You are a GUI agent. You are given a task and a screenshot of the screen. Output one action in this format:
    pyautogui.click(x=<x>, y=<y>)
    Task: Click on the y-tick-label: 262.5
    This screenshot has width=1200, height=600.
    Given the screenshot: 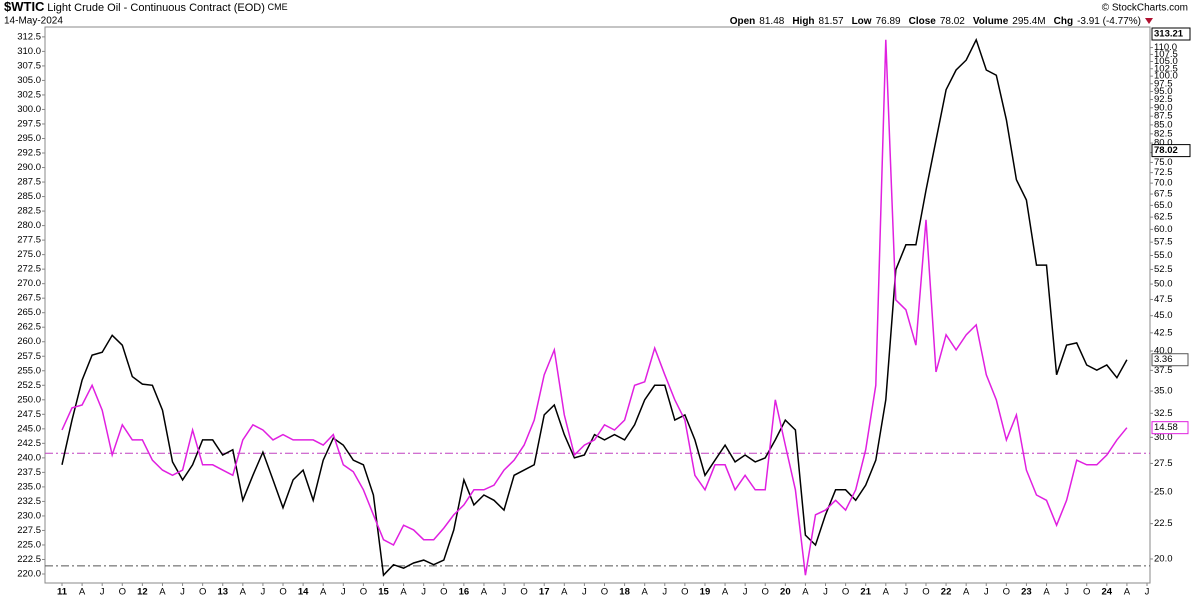 What is the action you would take?
    pyautogui.click(x=29, y=327)
    